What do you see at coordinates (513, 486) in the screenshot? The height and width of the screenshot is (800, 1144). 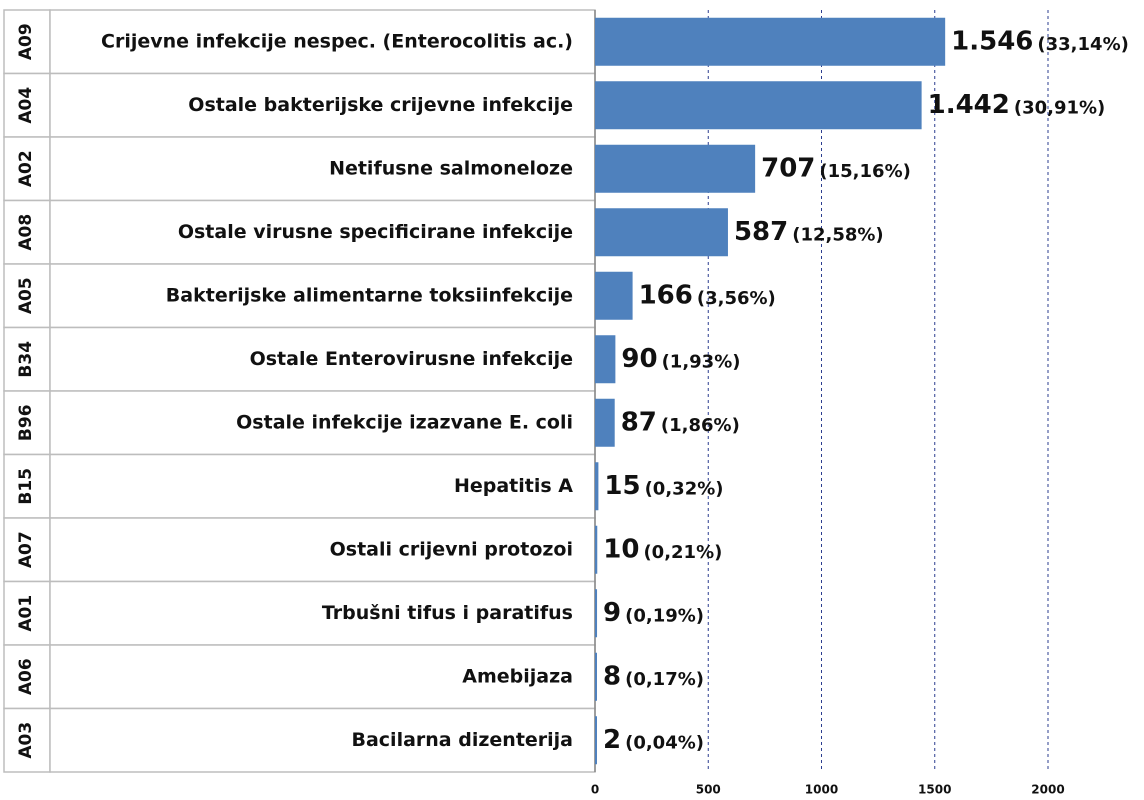 I see `category-label: Hepatitis A` at bounding box center [513, 486].